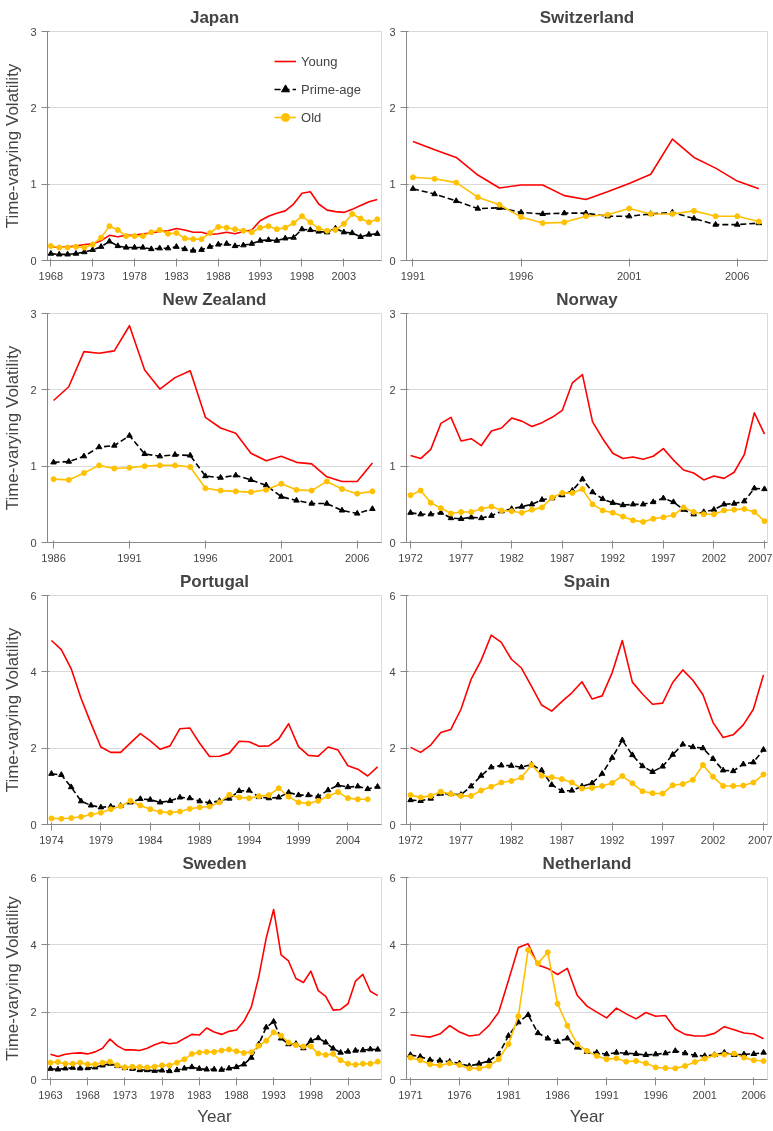 The height and width of the screenshot is (1131, 773). Describe the element at coordinates (150, 839) in the screenshot. I see `x-tick-label: 1984` at that location.